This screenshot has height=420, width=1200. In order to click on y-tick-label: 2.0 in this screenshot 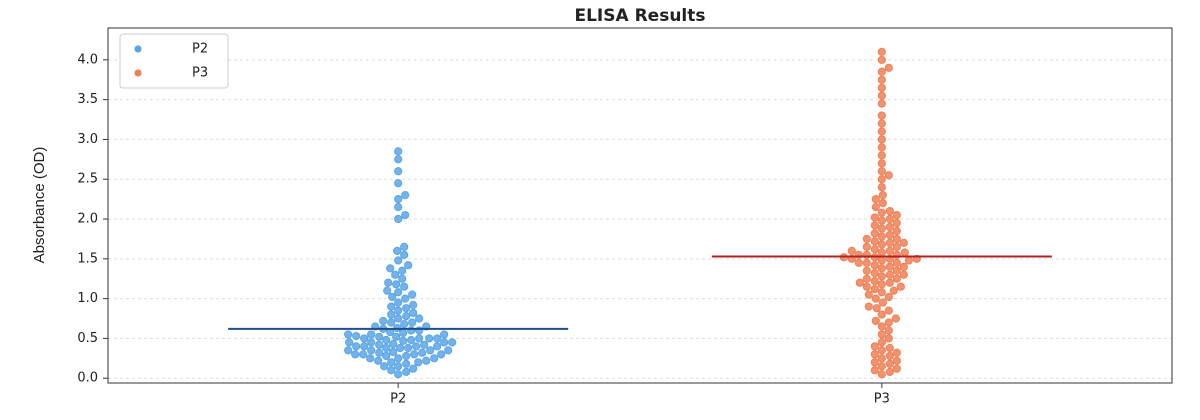, I will do `click(87, 219)`.